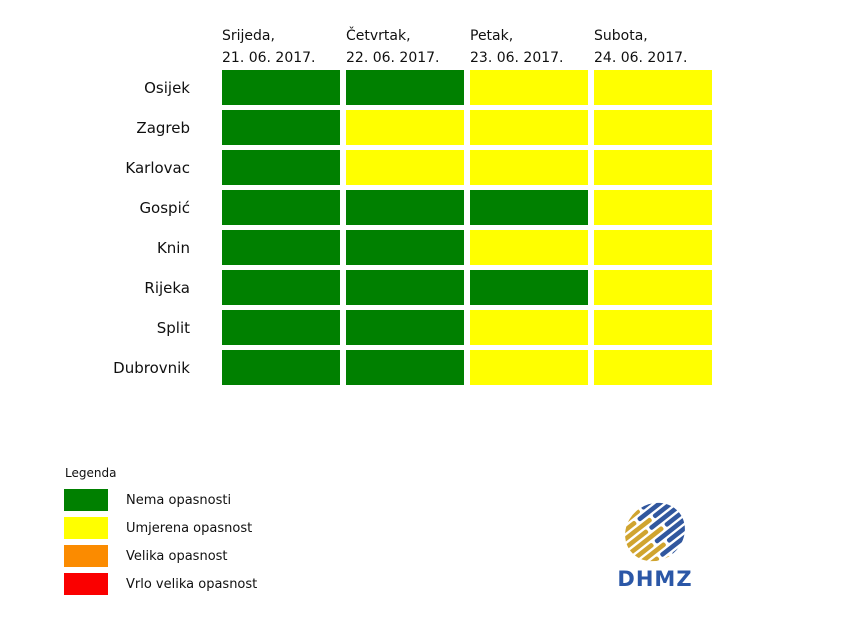 The width and height of the screenshot is (853, 628). Describe the element at coordinates (281, 47) in the screenshot. I see `day-header: Srijeda, 21. 06. 2017.` at that location.